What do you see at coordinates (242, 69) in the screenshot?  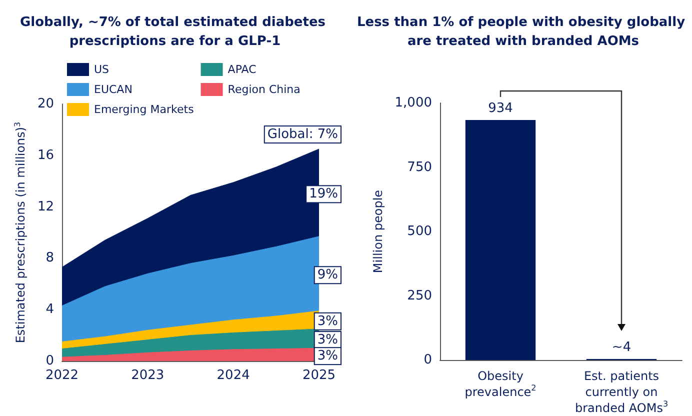 I see `legend-label: APAC` at bounding box center [242, 69].